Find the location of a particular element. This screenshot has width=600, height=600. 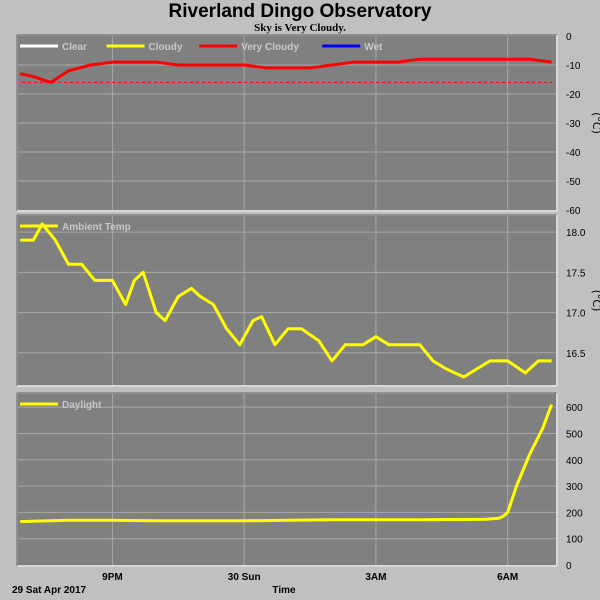

y-tick-label: 18.0 is located at coordinates (576, 233).